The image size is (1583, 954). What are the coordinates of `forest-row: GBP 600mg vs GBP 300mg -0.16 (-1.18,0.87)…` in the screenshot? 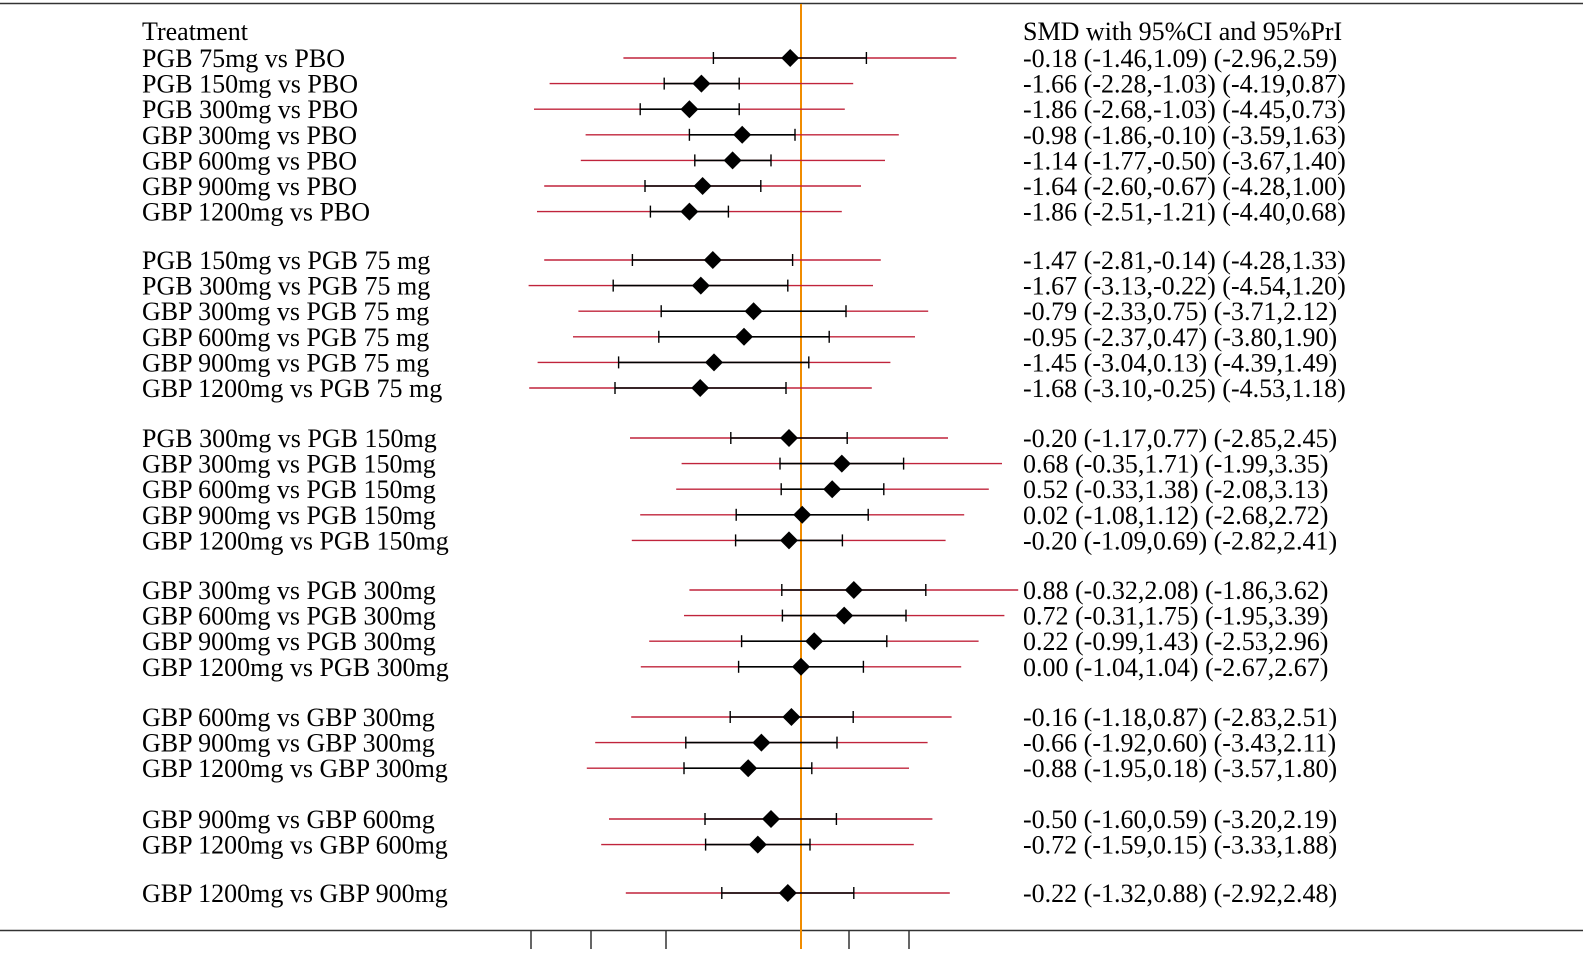 It's located at (739, 717).